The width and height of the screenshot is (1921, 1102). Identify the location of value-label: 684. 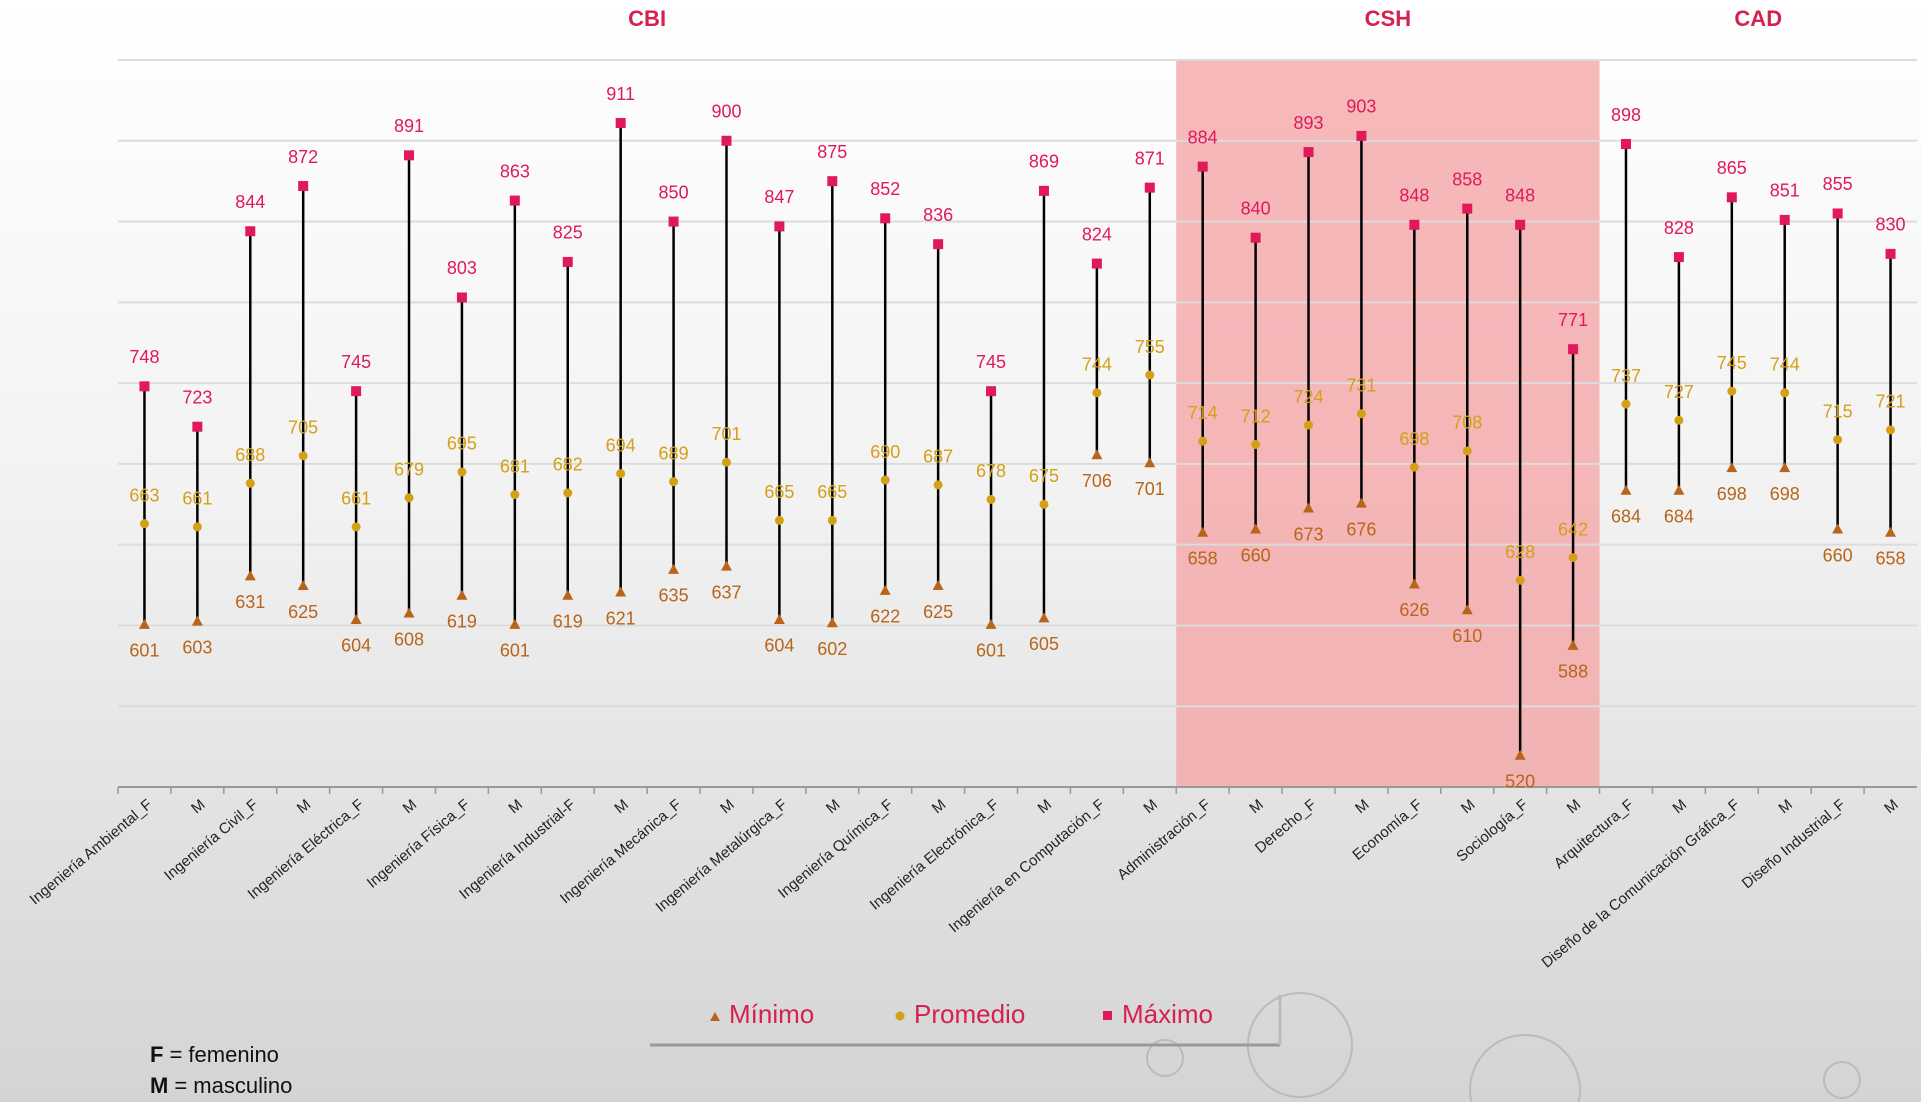
(1679, 516).